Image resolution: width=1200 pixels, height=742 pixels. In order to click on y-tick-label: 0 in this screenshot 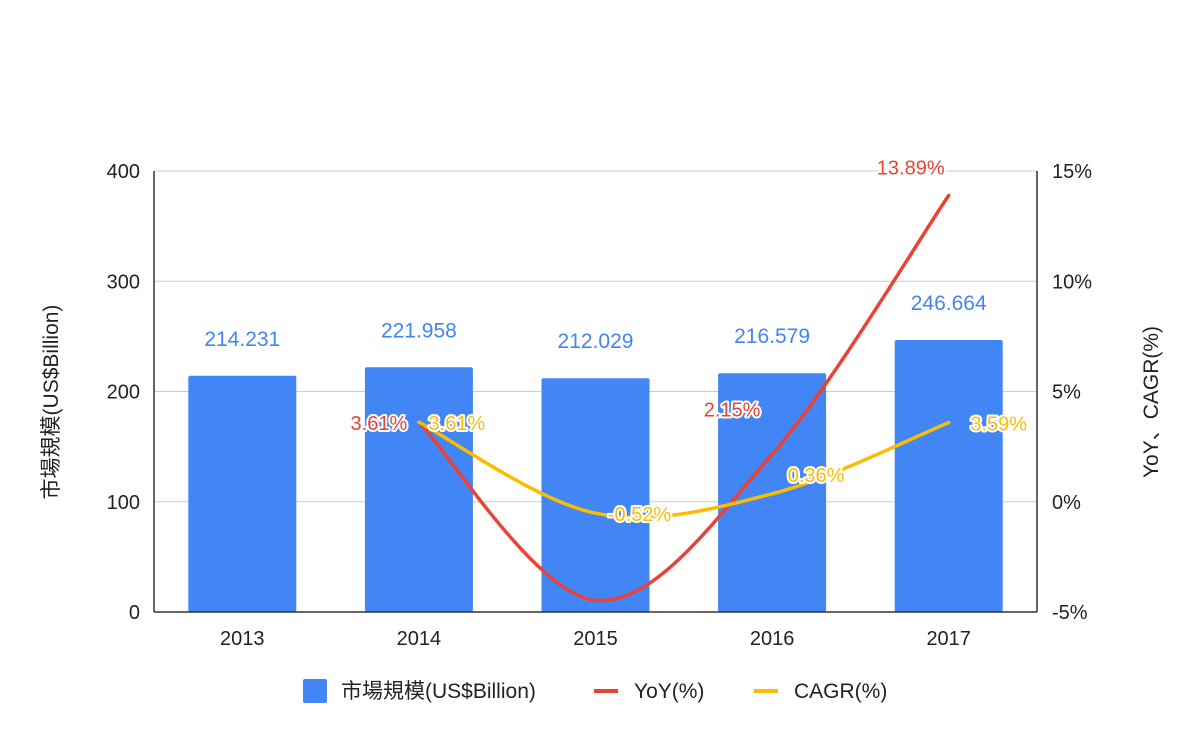, I will do `click(134, 613)`.